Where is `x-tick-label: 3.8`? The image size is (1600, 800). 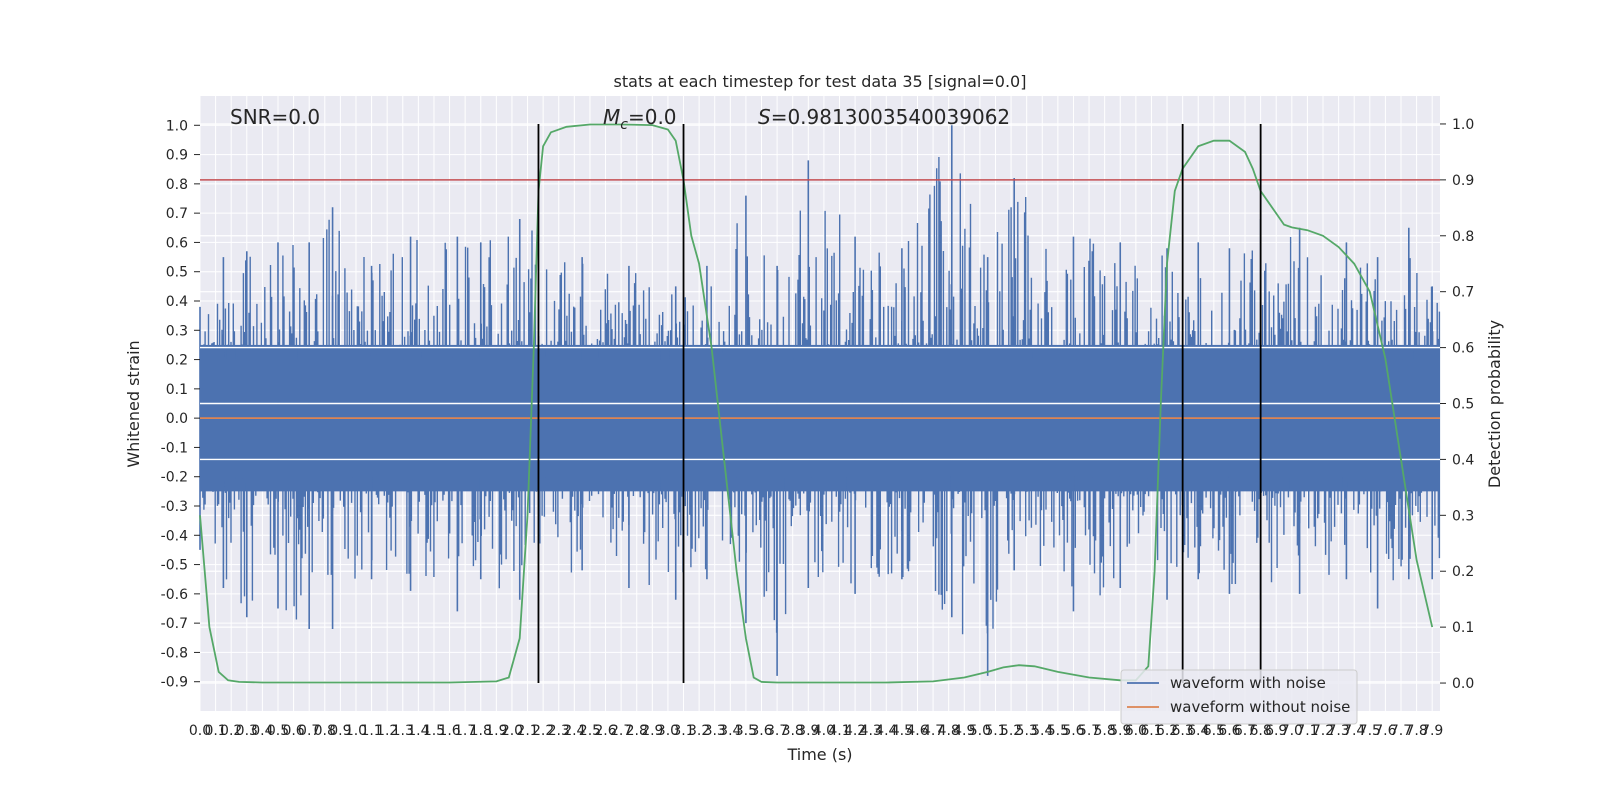 x-tick-label: 3.8 is located at coordinates (793, 731).